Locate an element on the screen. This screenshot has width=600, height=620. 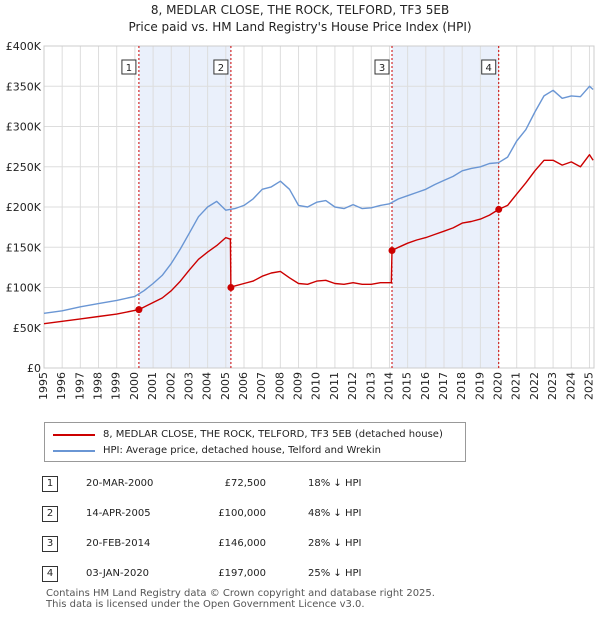
transaction-number: 4 is located at coordinates (50, 574).